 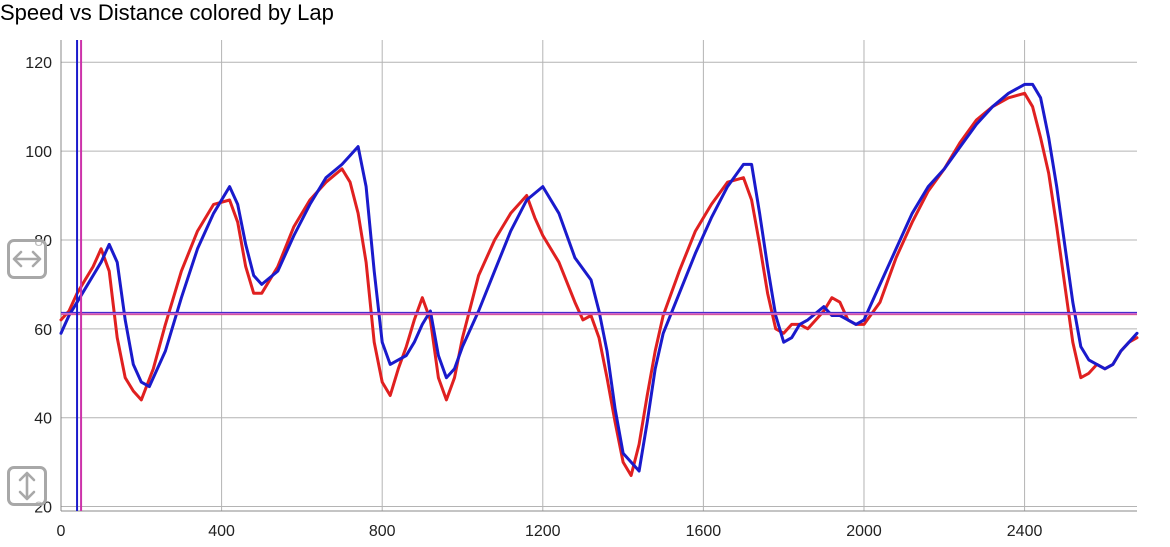 What do you see at coordinates (43, 419) in the screenshot?
I see `y-tick-label: 40` at bounding box center [43, 419].